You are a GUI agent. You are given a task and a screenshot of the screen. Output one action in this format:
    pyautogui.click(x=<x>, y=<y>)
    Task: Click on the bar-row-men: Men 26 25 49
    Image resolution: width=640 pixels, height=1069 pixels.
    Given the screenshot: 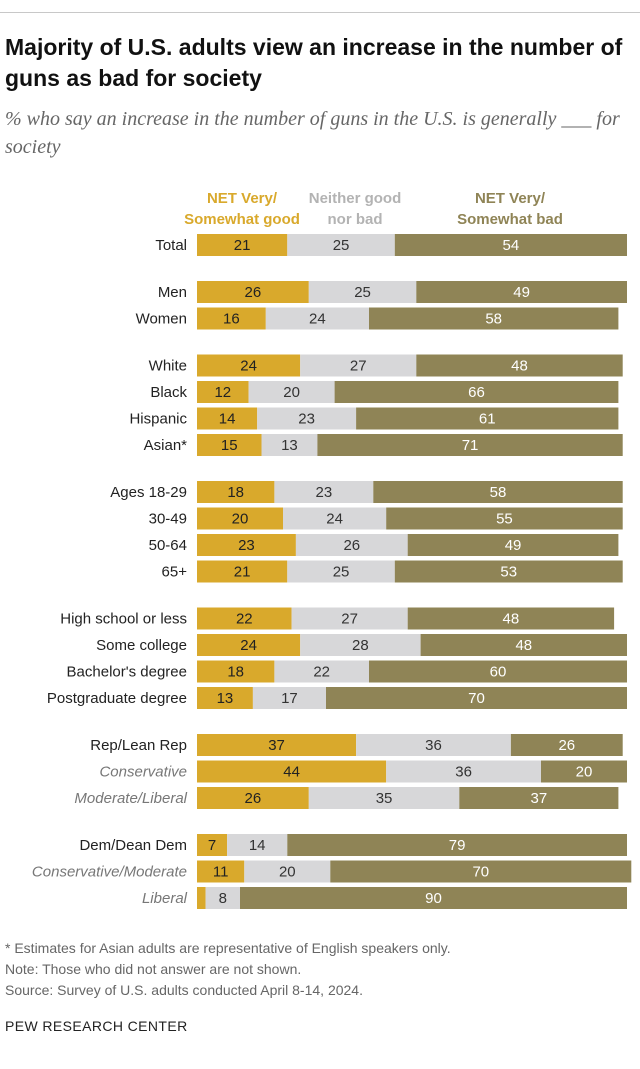 What is the action you would take?
    pyautogui.click(x=392, y=292)
    